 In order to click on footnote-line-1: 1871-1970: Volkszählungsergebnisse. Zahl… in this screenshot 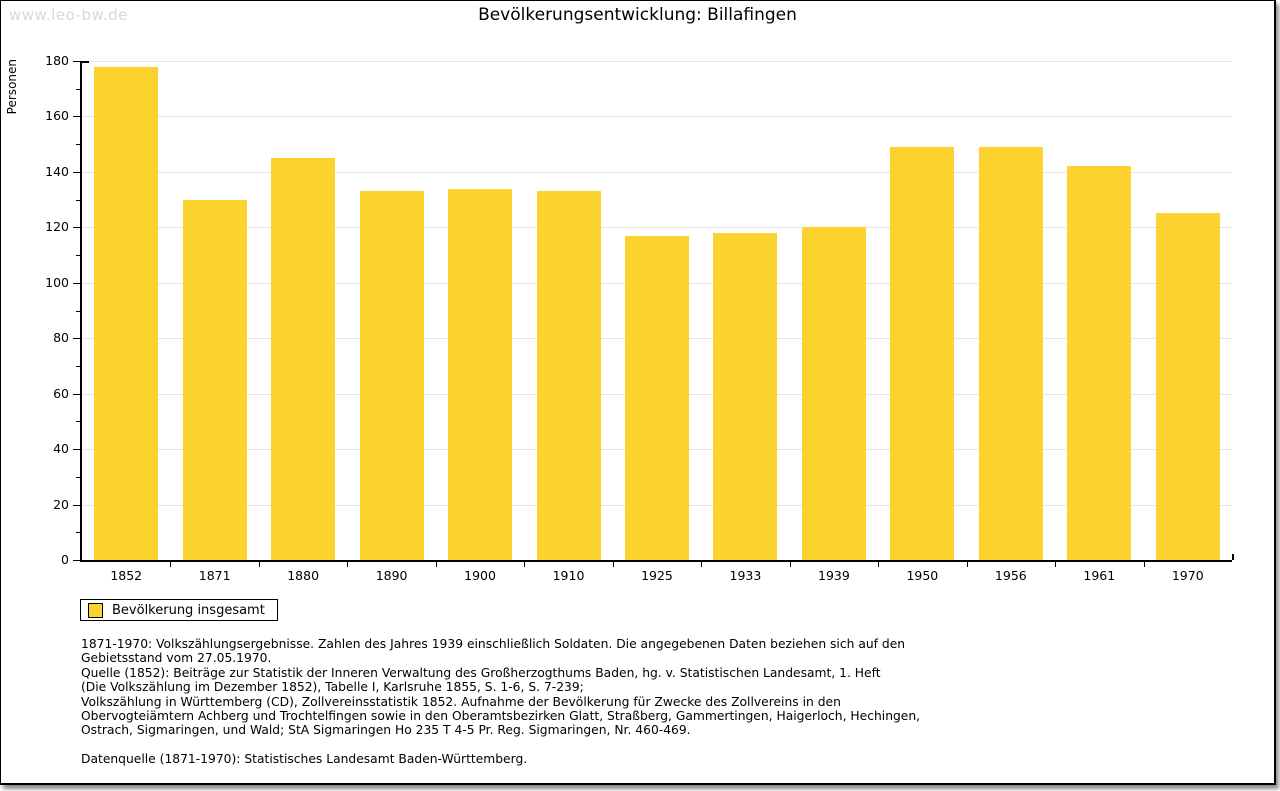, I will do `click(493, 644)`.